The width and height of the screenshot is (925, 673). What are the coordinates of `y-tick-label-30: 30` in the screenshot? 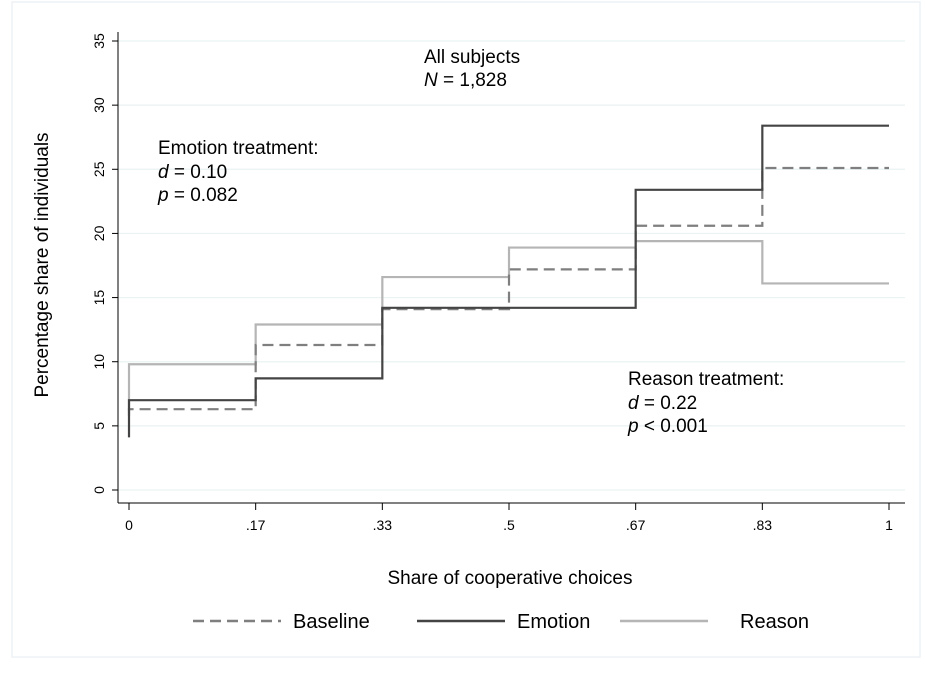 It's located at (99, 105).